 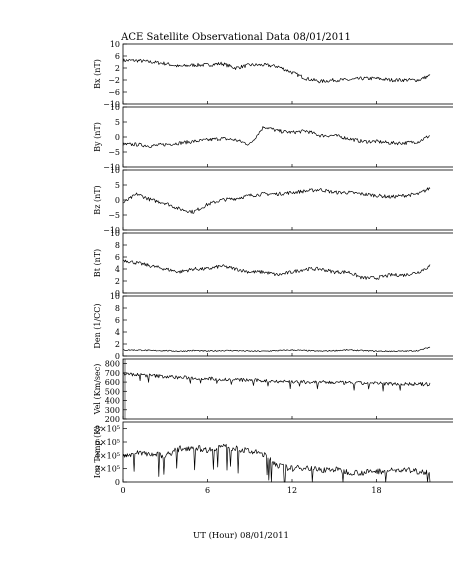 I want to click on y-tick-label: 400, so click(x=112, y=401).